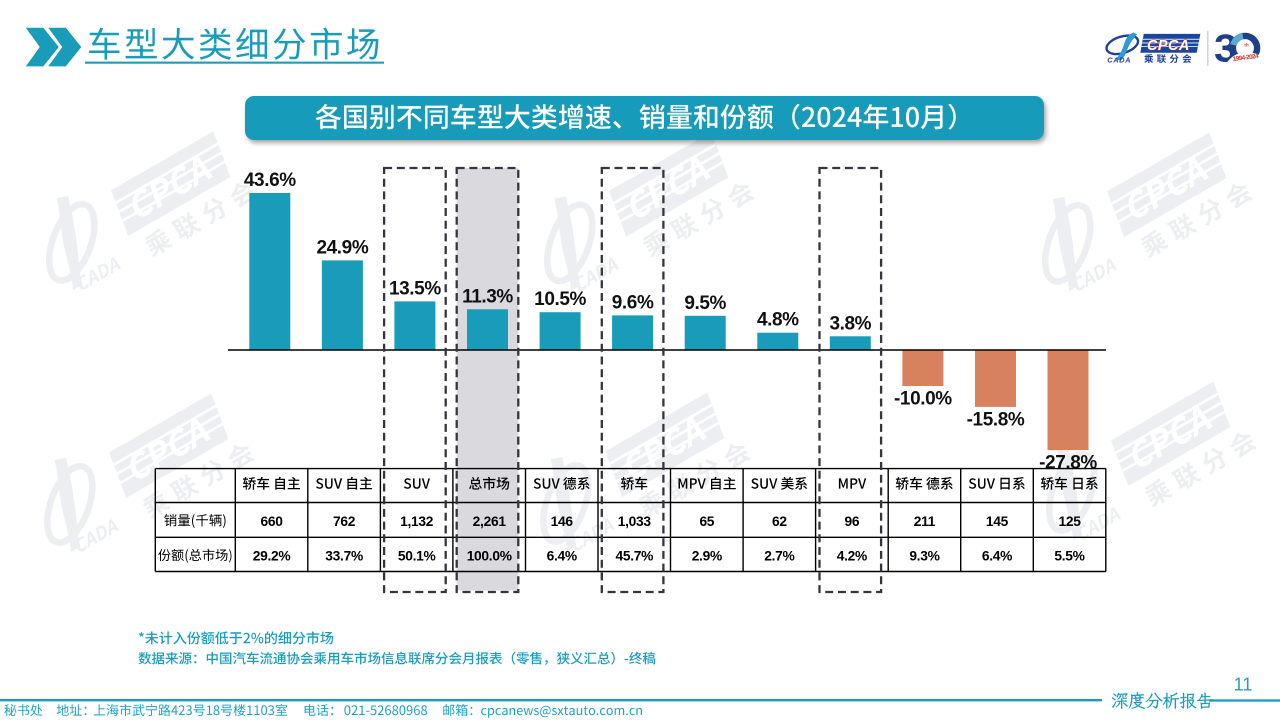  What do you see at coordinates (490, 521) in the screenshot?
I see `svg-text: 2,261` at bounding box center [490, 521].